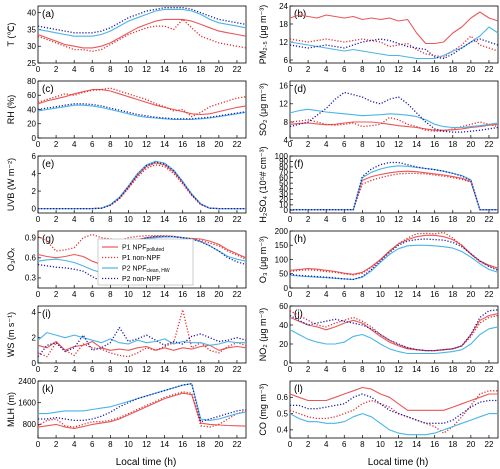 Image resolution: width=500 pixels, height=469 pixels. I want to click on y-axis-label: H₂SO₄ (10⁵# cm⁻³), so click(263, 184).